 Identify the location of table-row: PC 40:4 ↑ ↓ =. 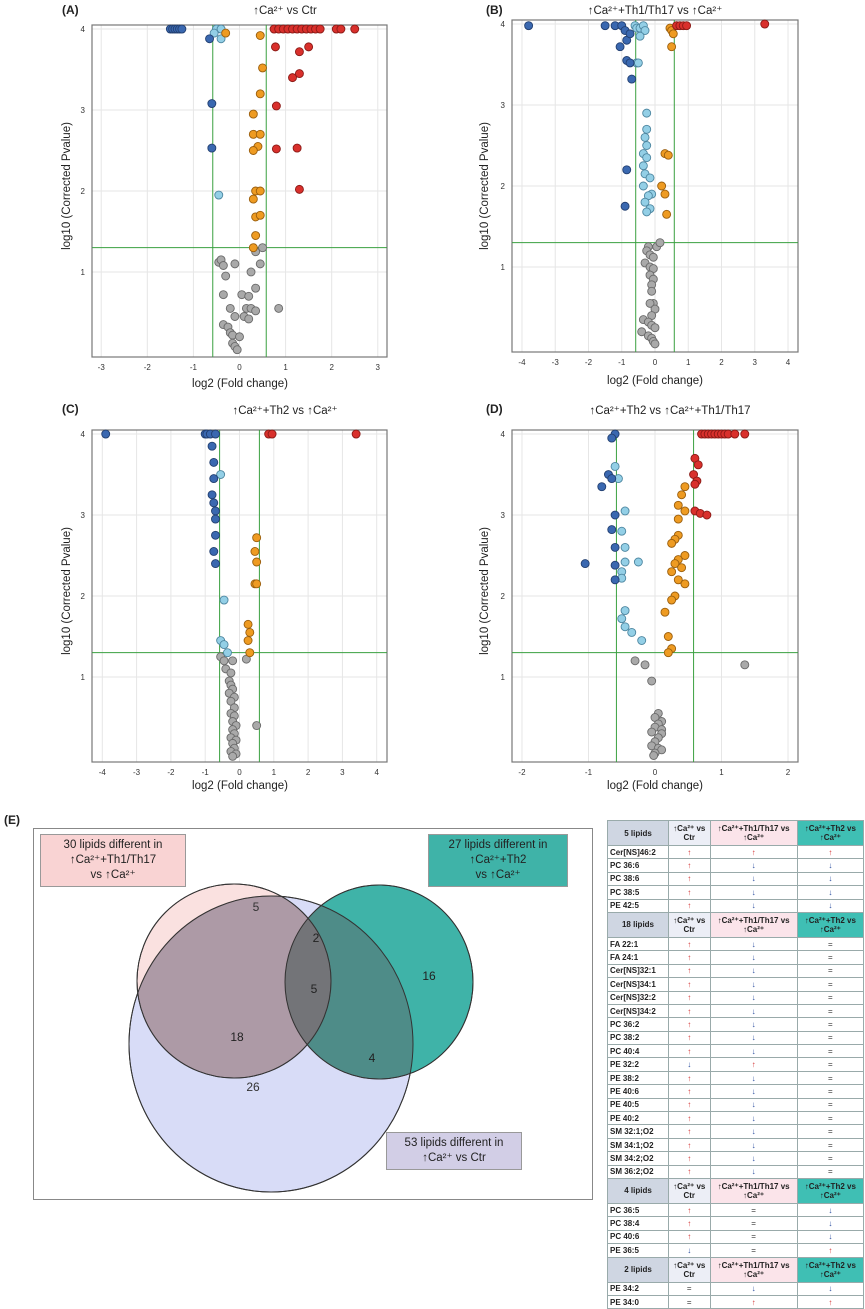
(736, 1051).